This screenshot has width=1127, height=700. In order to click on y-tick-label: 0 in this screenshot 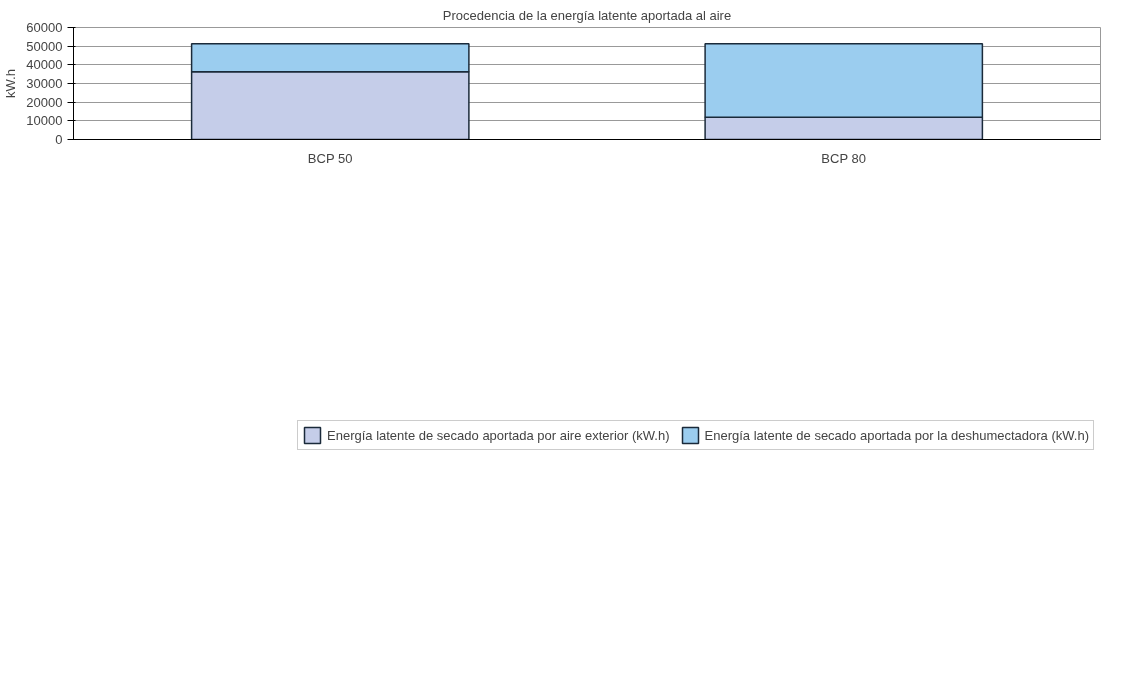, I will do `click(59, 139)`.